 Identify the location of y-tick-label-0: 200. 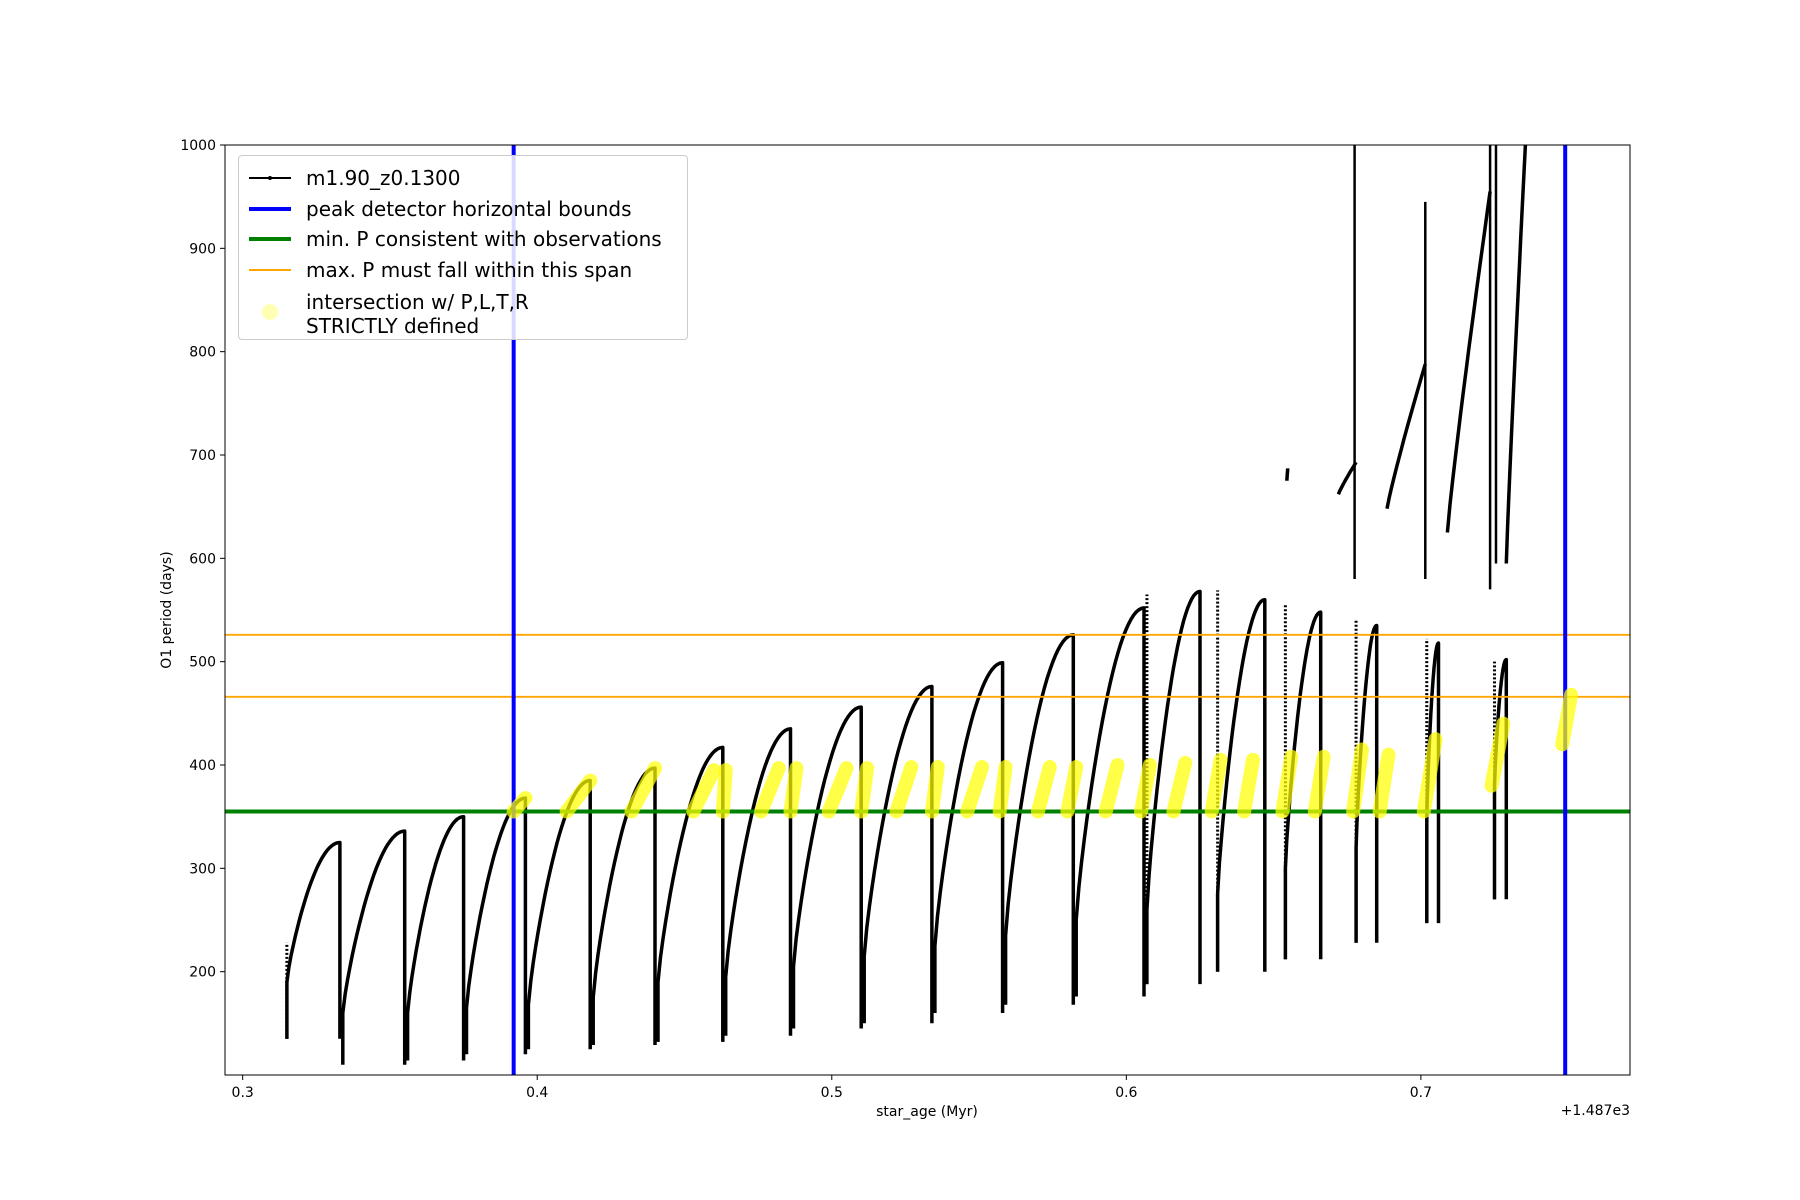
(202, 973).